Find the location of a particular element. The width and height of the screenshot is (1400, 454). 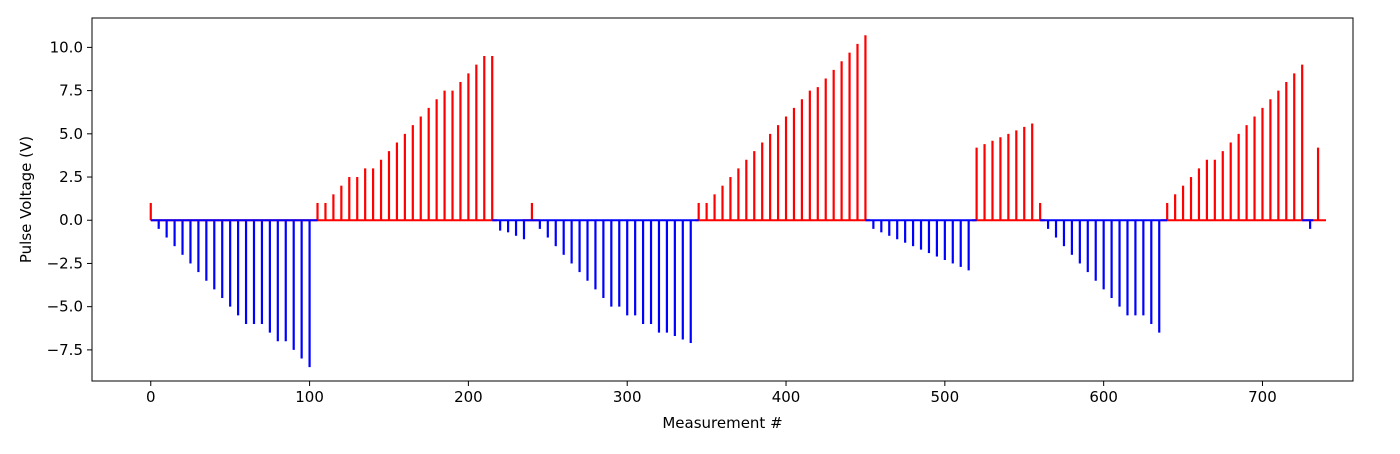

y-tick-label: 7.5 is located at coordinates (71, 91).